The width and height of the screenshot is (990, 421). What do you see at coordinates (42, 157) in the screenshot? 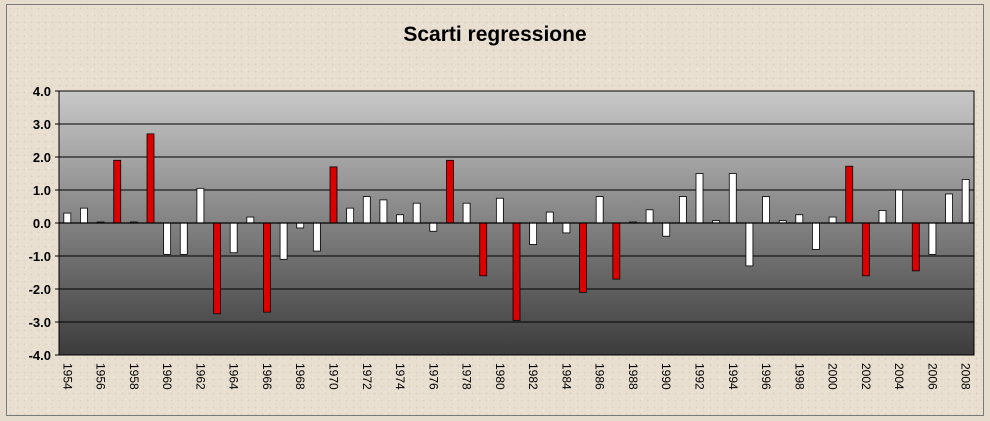
I see `y-tick-label: 2.0` at bounding box center [42, 157].